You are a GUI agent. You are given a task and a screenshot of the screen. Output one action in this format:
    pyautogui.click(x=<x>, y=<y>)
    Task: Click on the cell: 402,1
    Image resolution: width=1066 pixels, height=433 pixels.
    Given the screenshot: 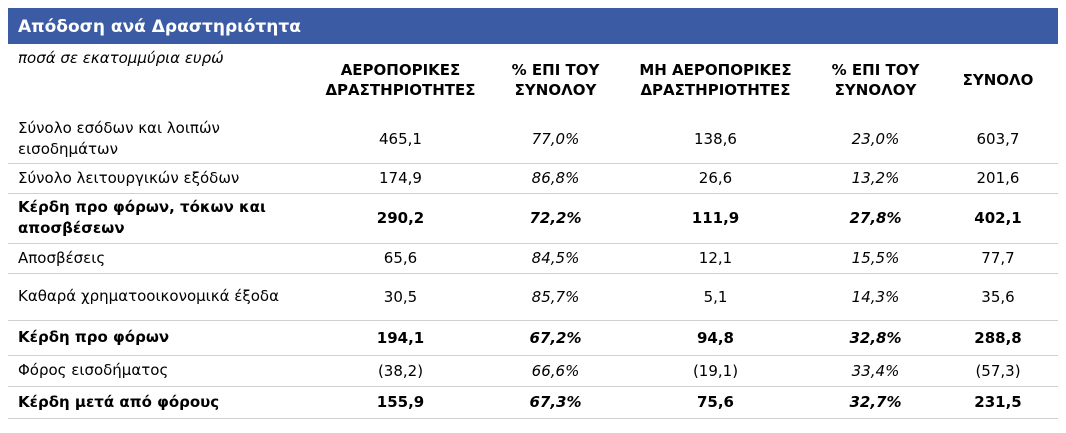 What is the action you would take?
    pyautogui.click(x=998, y=218)
    